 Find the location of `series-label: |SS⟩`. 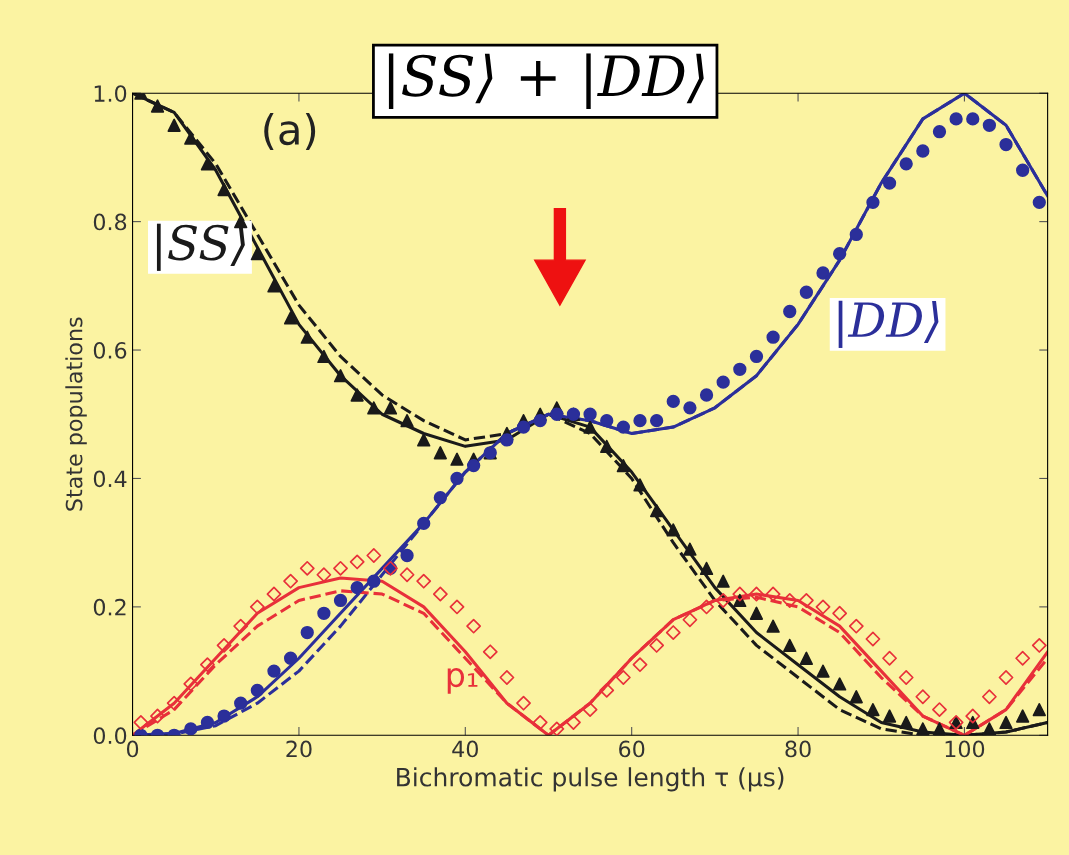

series-label: |SS⟩ is located at coordinates (200, 247).